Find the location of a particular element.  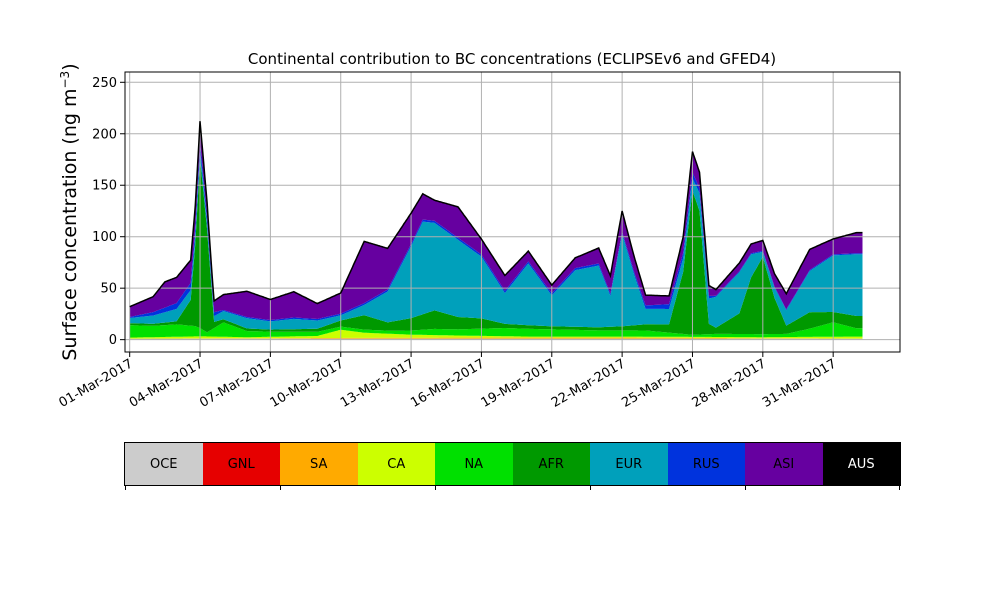

area-series-na is located at coordinates (496, 330).